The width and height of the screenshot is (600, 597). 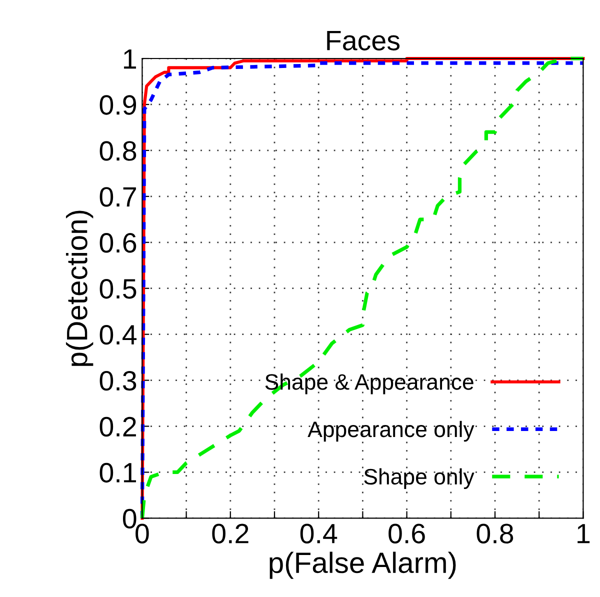 I want to click on legend-label: Shape only, so click(x=419, y=478).